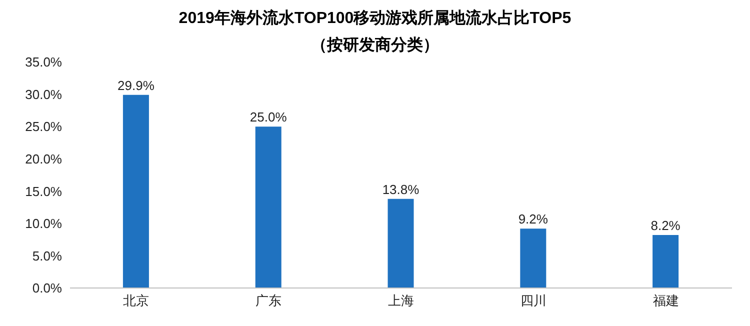 This screenshot has height=326, width=750. Describe the element at coordinates (43, 62) in the screenshot. I see `y-tick-label: 35.0%` at that location.